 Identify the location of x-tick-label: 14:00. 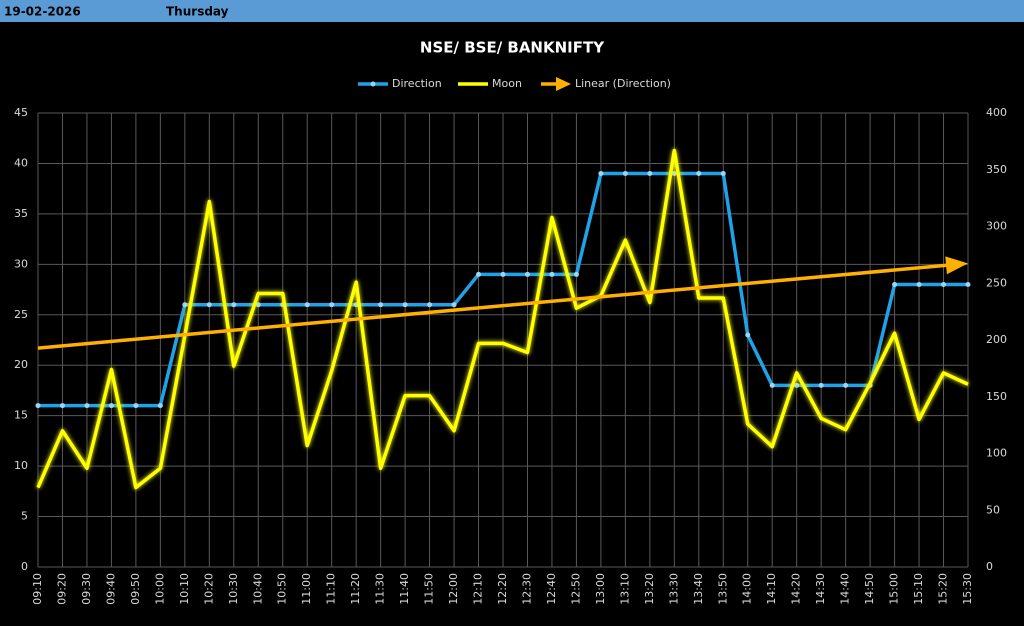
(747, 589).